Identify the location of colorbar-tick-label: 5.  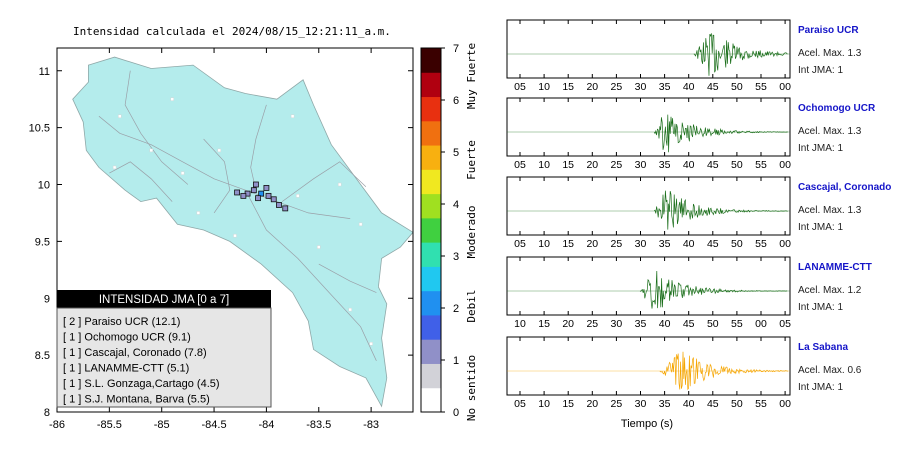
(456, 153).